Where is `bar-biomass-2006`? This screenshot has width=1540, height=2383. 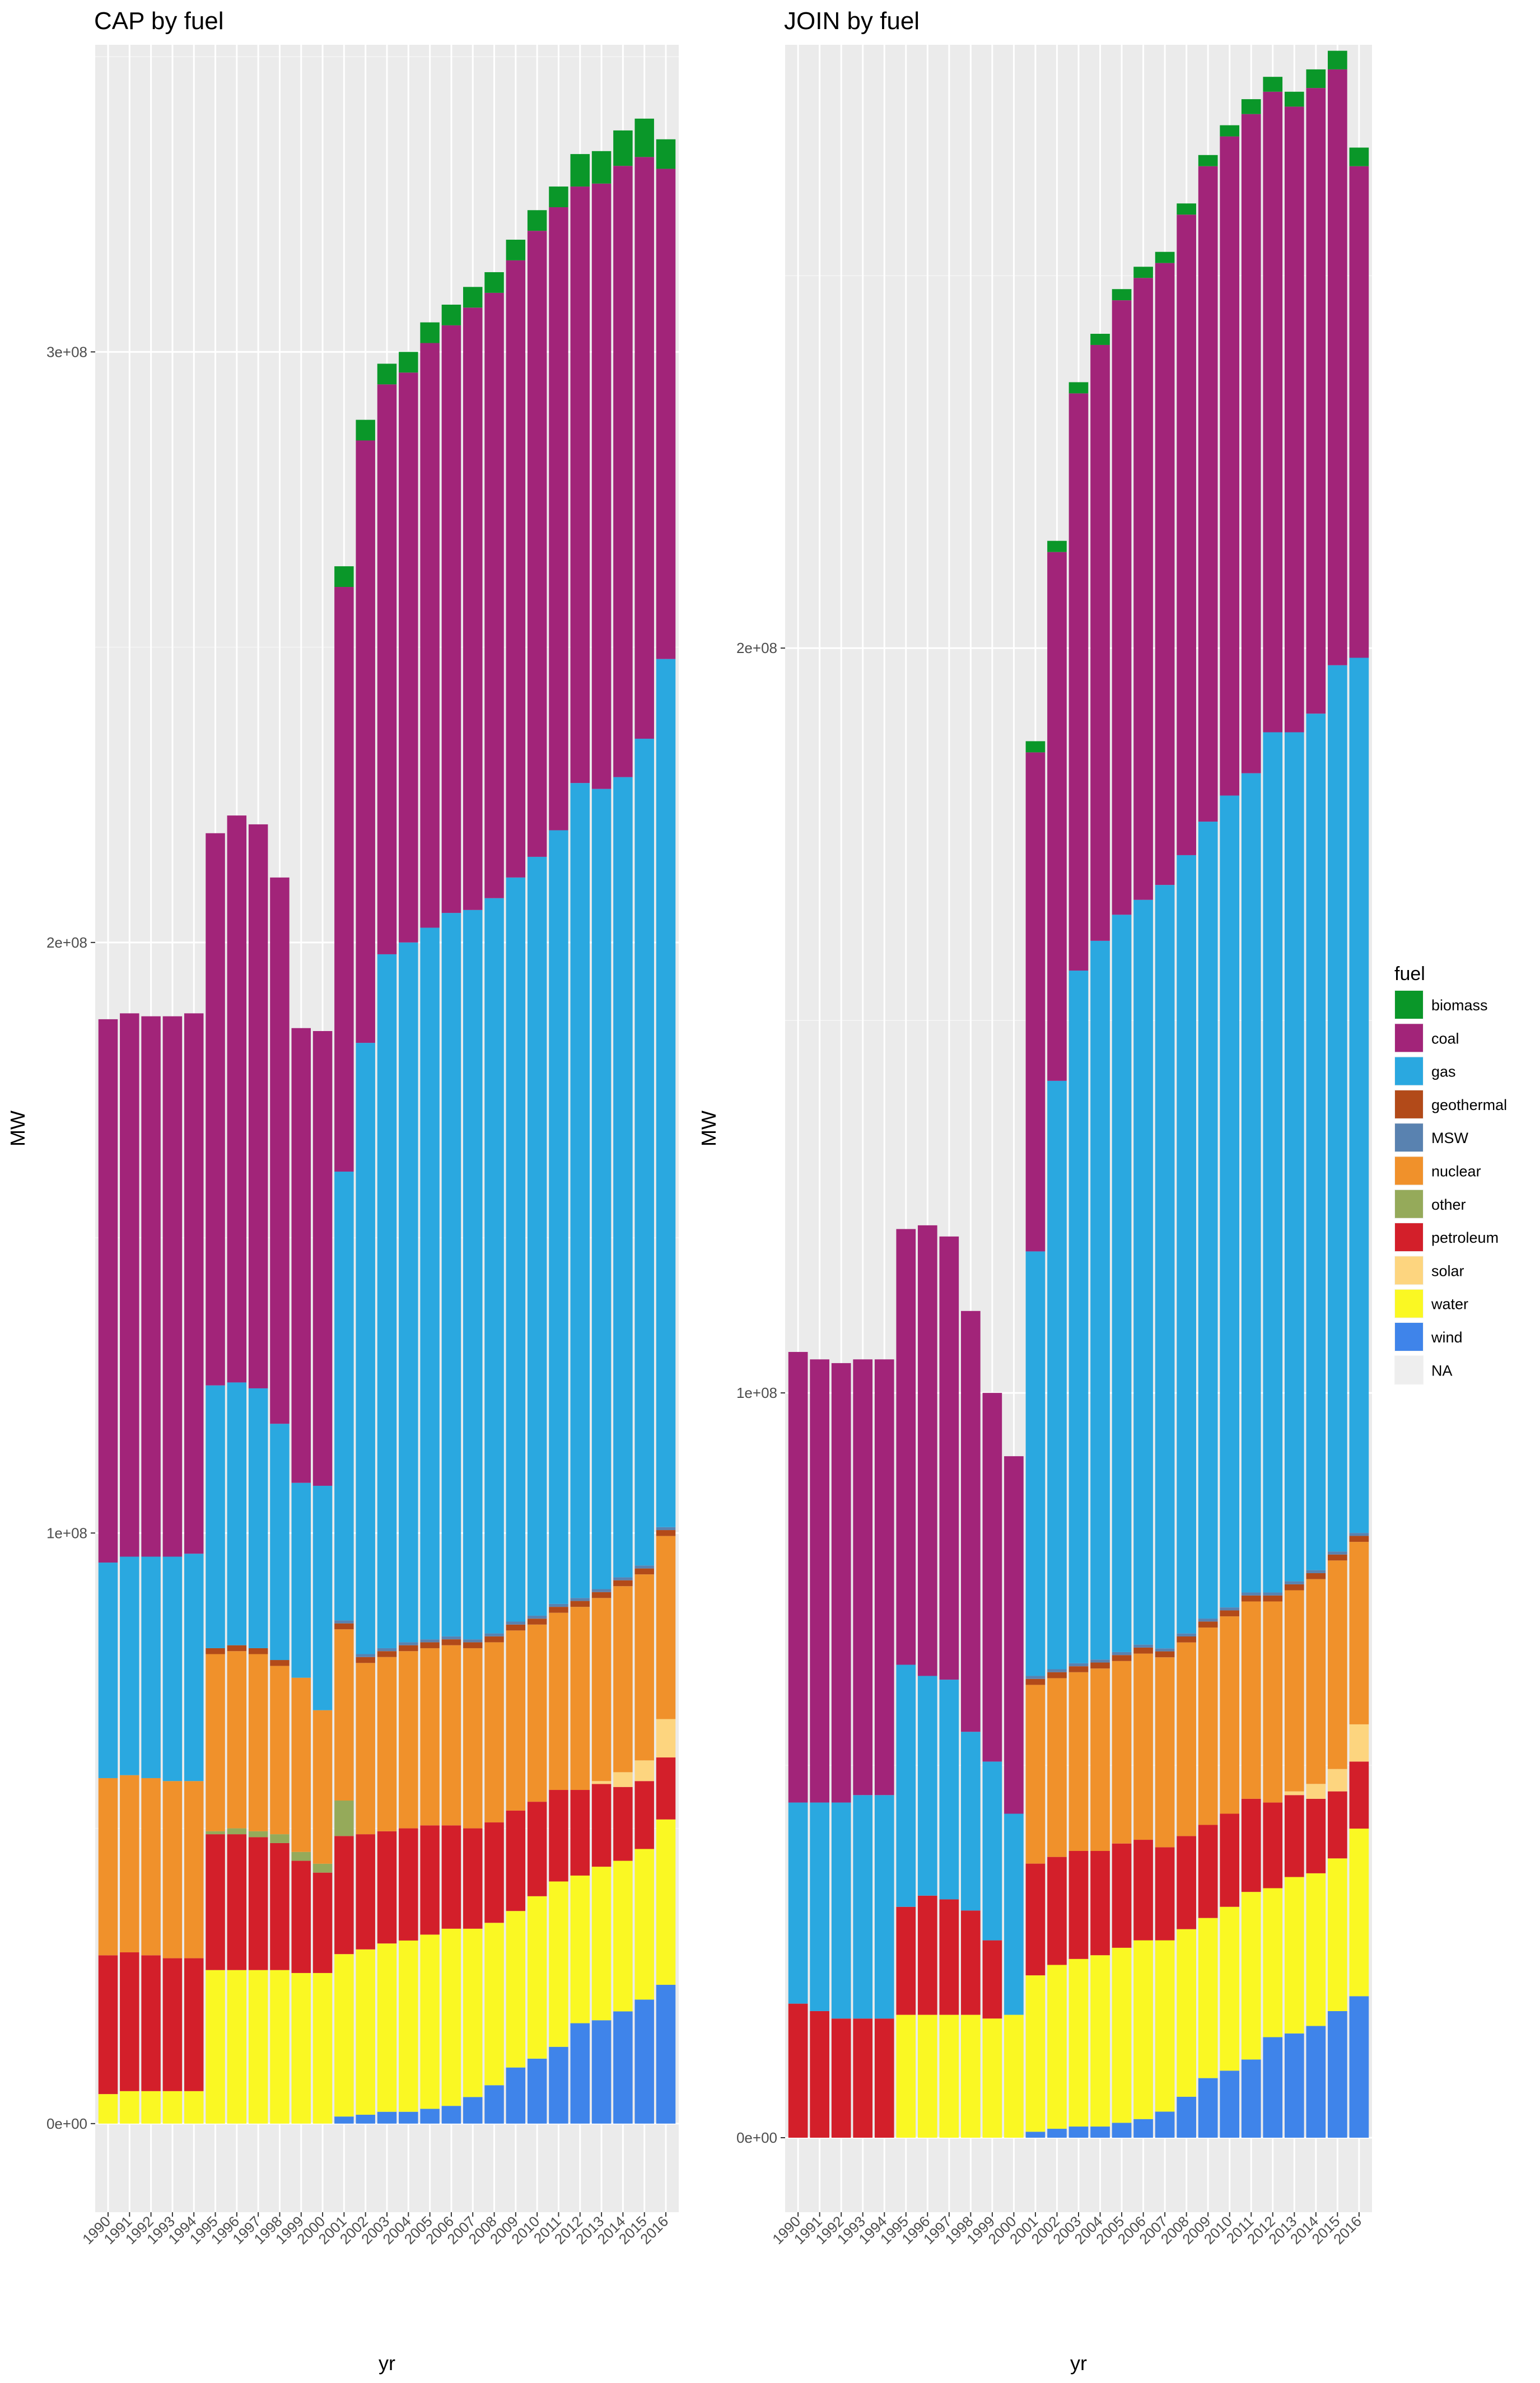 bar-biomass-2006 is located at coordinates (451, 314).